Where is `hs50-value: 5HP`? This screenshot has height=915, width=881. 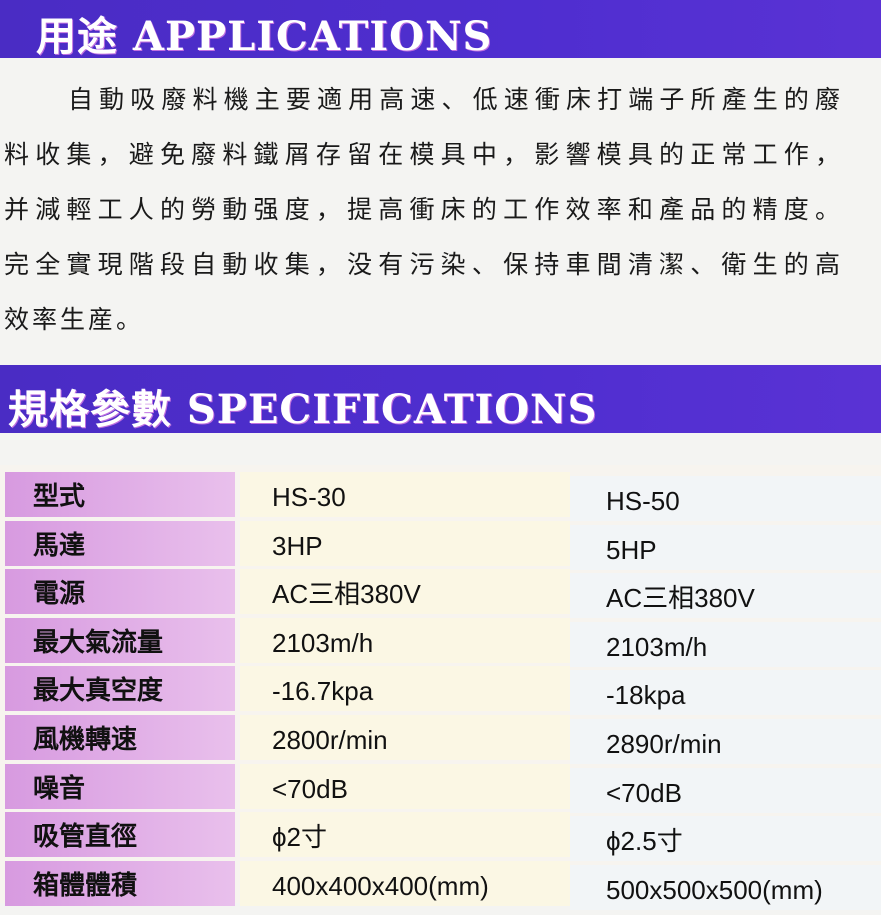 hs50-value: 5HP is located at coordinates (725, 547).